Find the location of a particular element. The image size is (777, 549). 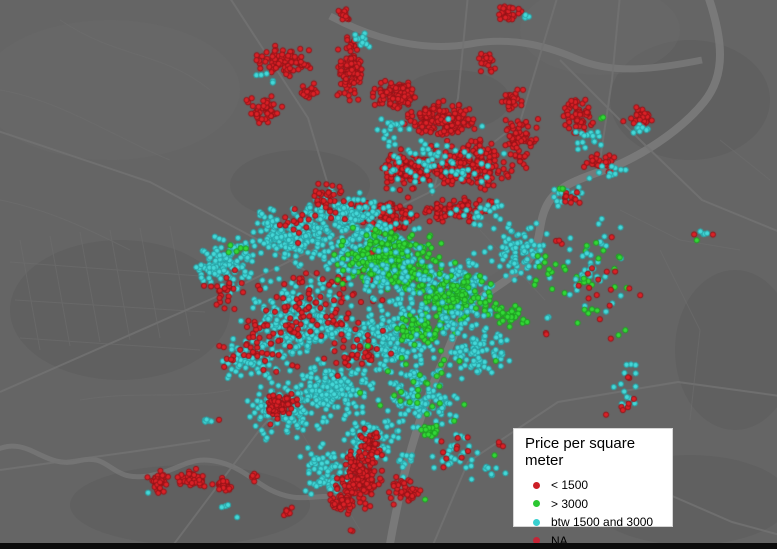

legend-item-lt1500: < 1500 is located at coordinates (598, 485).